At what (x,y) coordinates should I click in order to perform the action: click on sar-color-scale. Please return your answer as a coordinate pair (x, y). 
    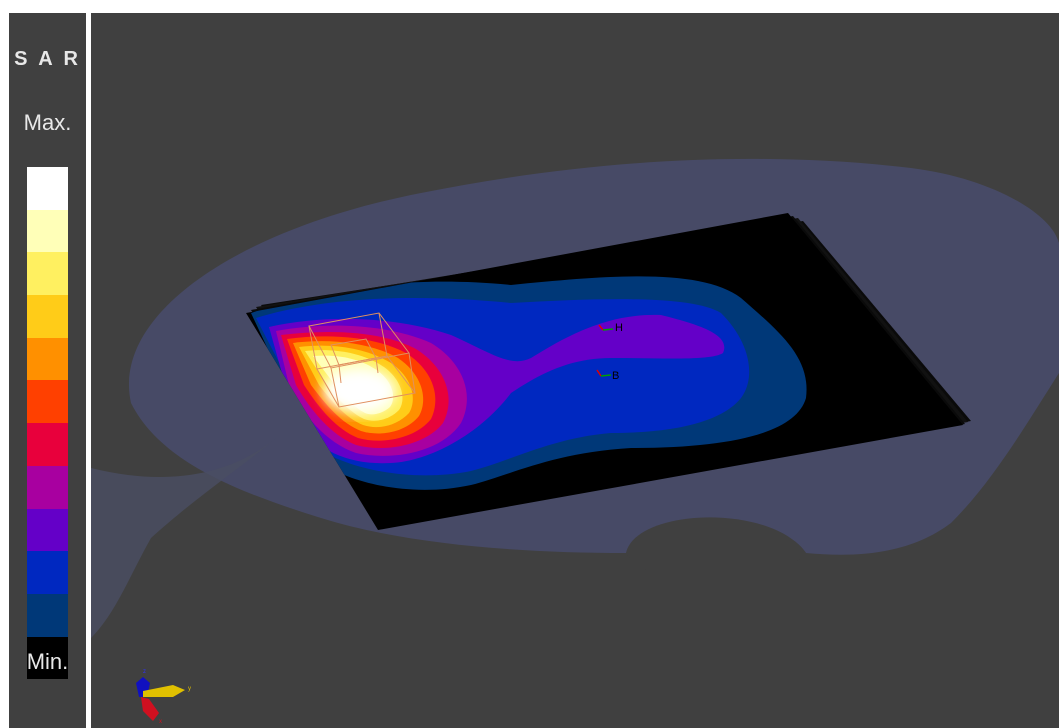
    Looking at the image, I should click on (47, 423).